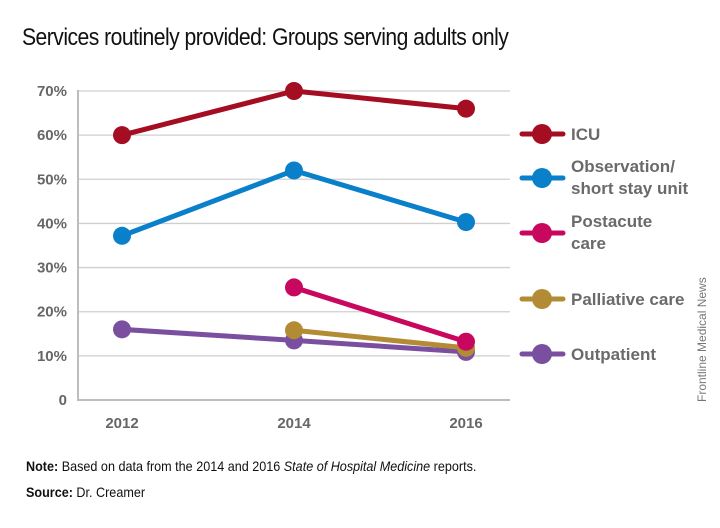 The width and height of the screenshot is (720, 528). Describe the element at coordinates (294, 423) in the screenshot. I see `x-tick-label: 2014` at that location.